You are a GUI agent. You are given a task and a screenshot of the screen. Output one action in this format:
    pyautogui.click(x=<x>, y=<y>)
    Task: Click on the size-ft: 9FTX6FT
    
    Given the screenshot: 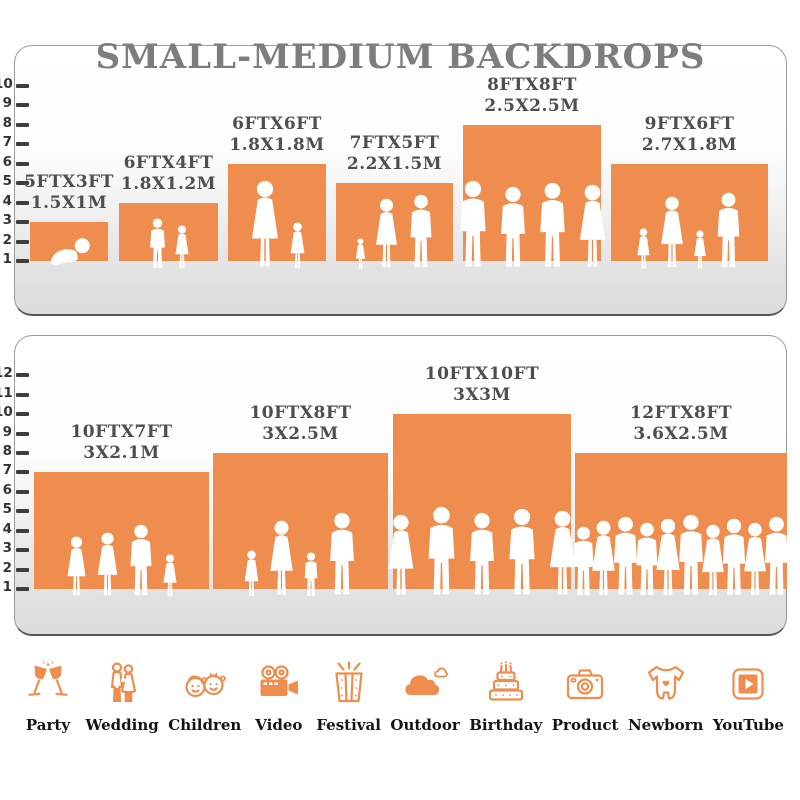 What is the action you would take?
    pyautogui.click(x=689, y=124)
    